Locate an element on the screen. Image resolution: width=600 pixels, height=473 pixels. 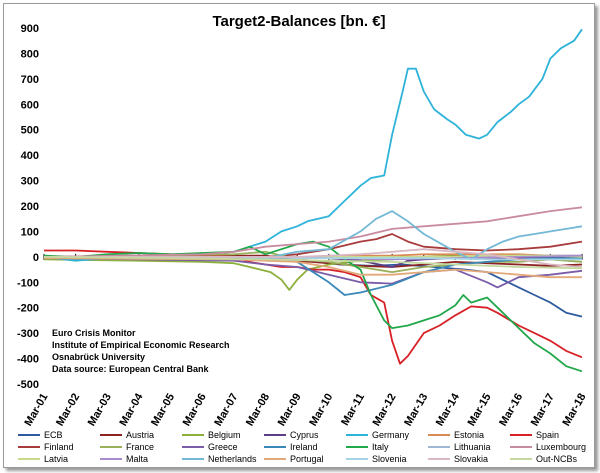
series-line-luxembourg is located at coordinates (313, 232).